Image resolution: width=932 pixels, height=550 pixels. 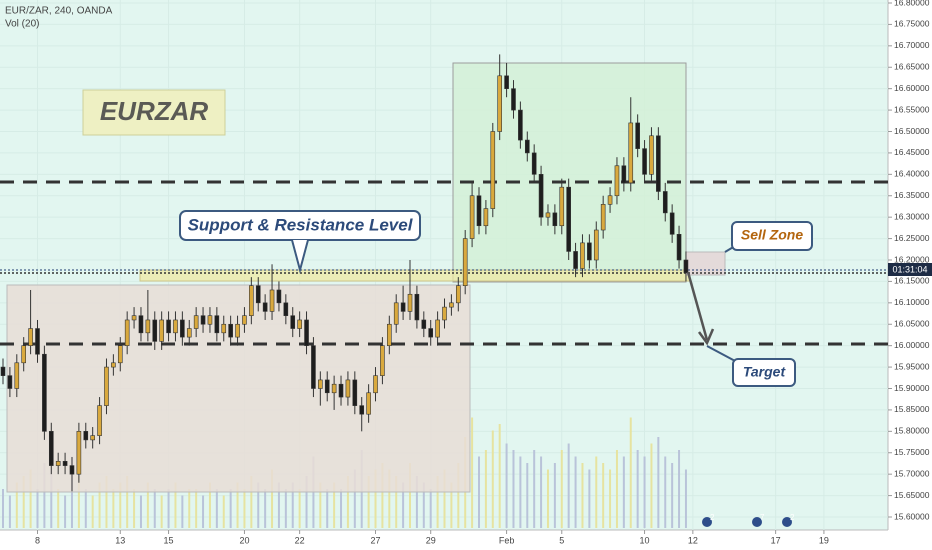 What do you see at coordinates (912, 324) in the screenshot?
I see `y-tick-label: 16.05000` at bounding box center [912, 324].